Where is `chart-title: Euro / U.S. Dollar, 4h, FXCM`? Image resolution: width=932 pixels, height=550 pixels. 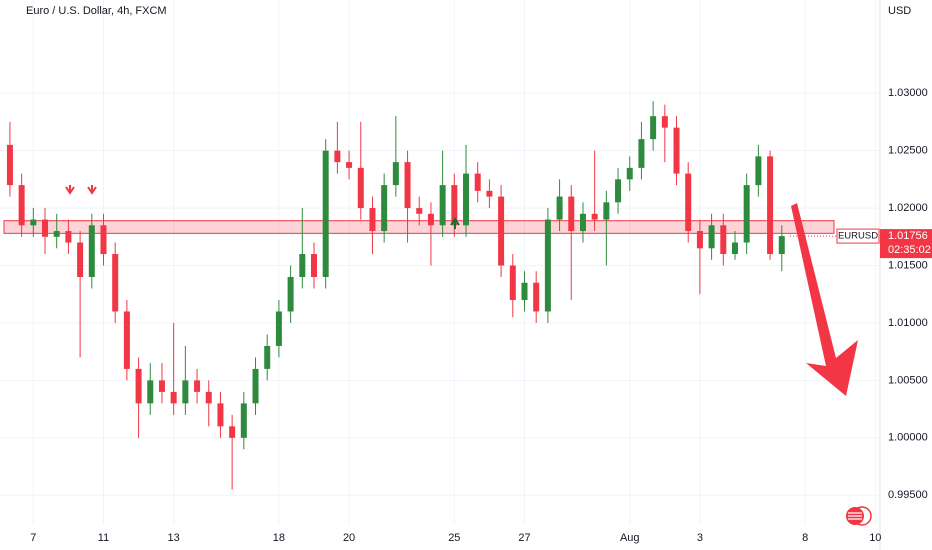
chart-title: Euro / U.S. Dollar, 4h, FXCM is located at coordinates (96, 11).